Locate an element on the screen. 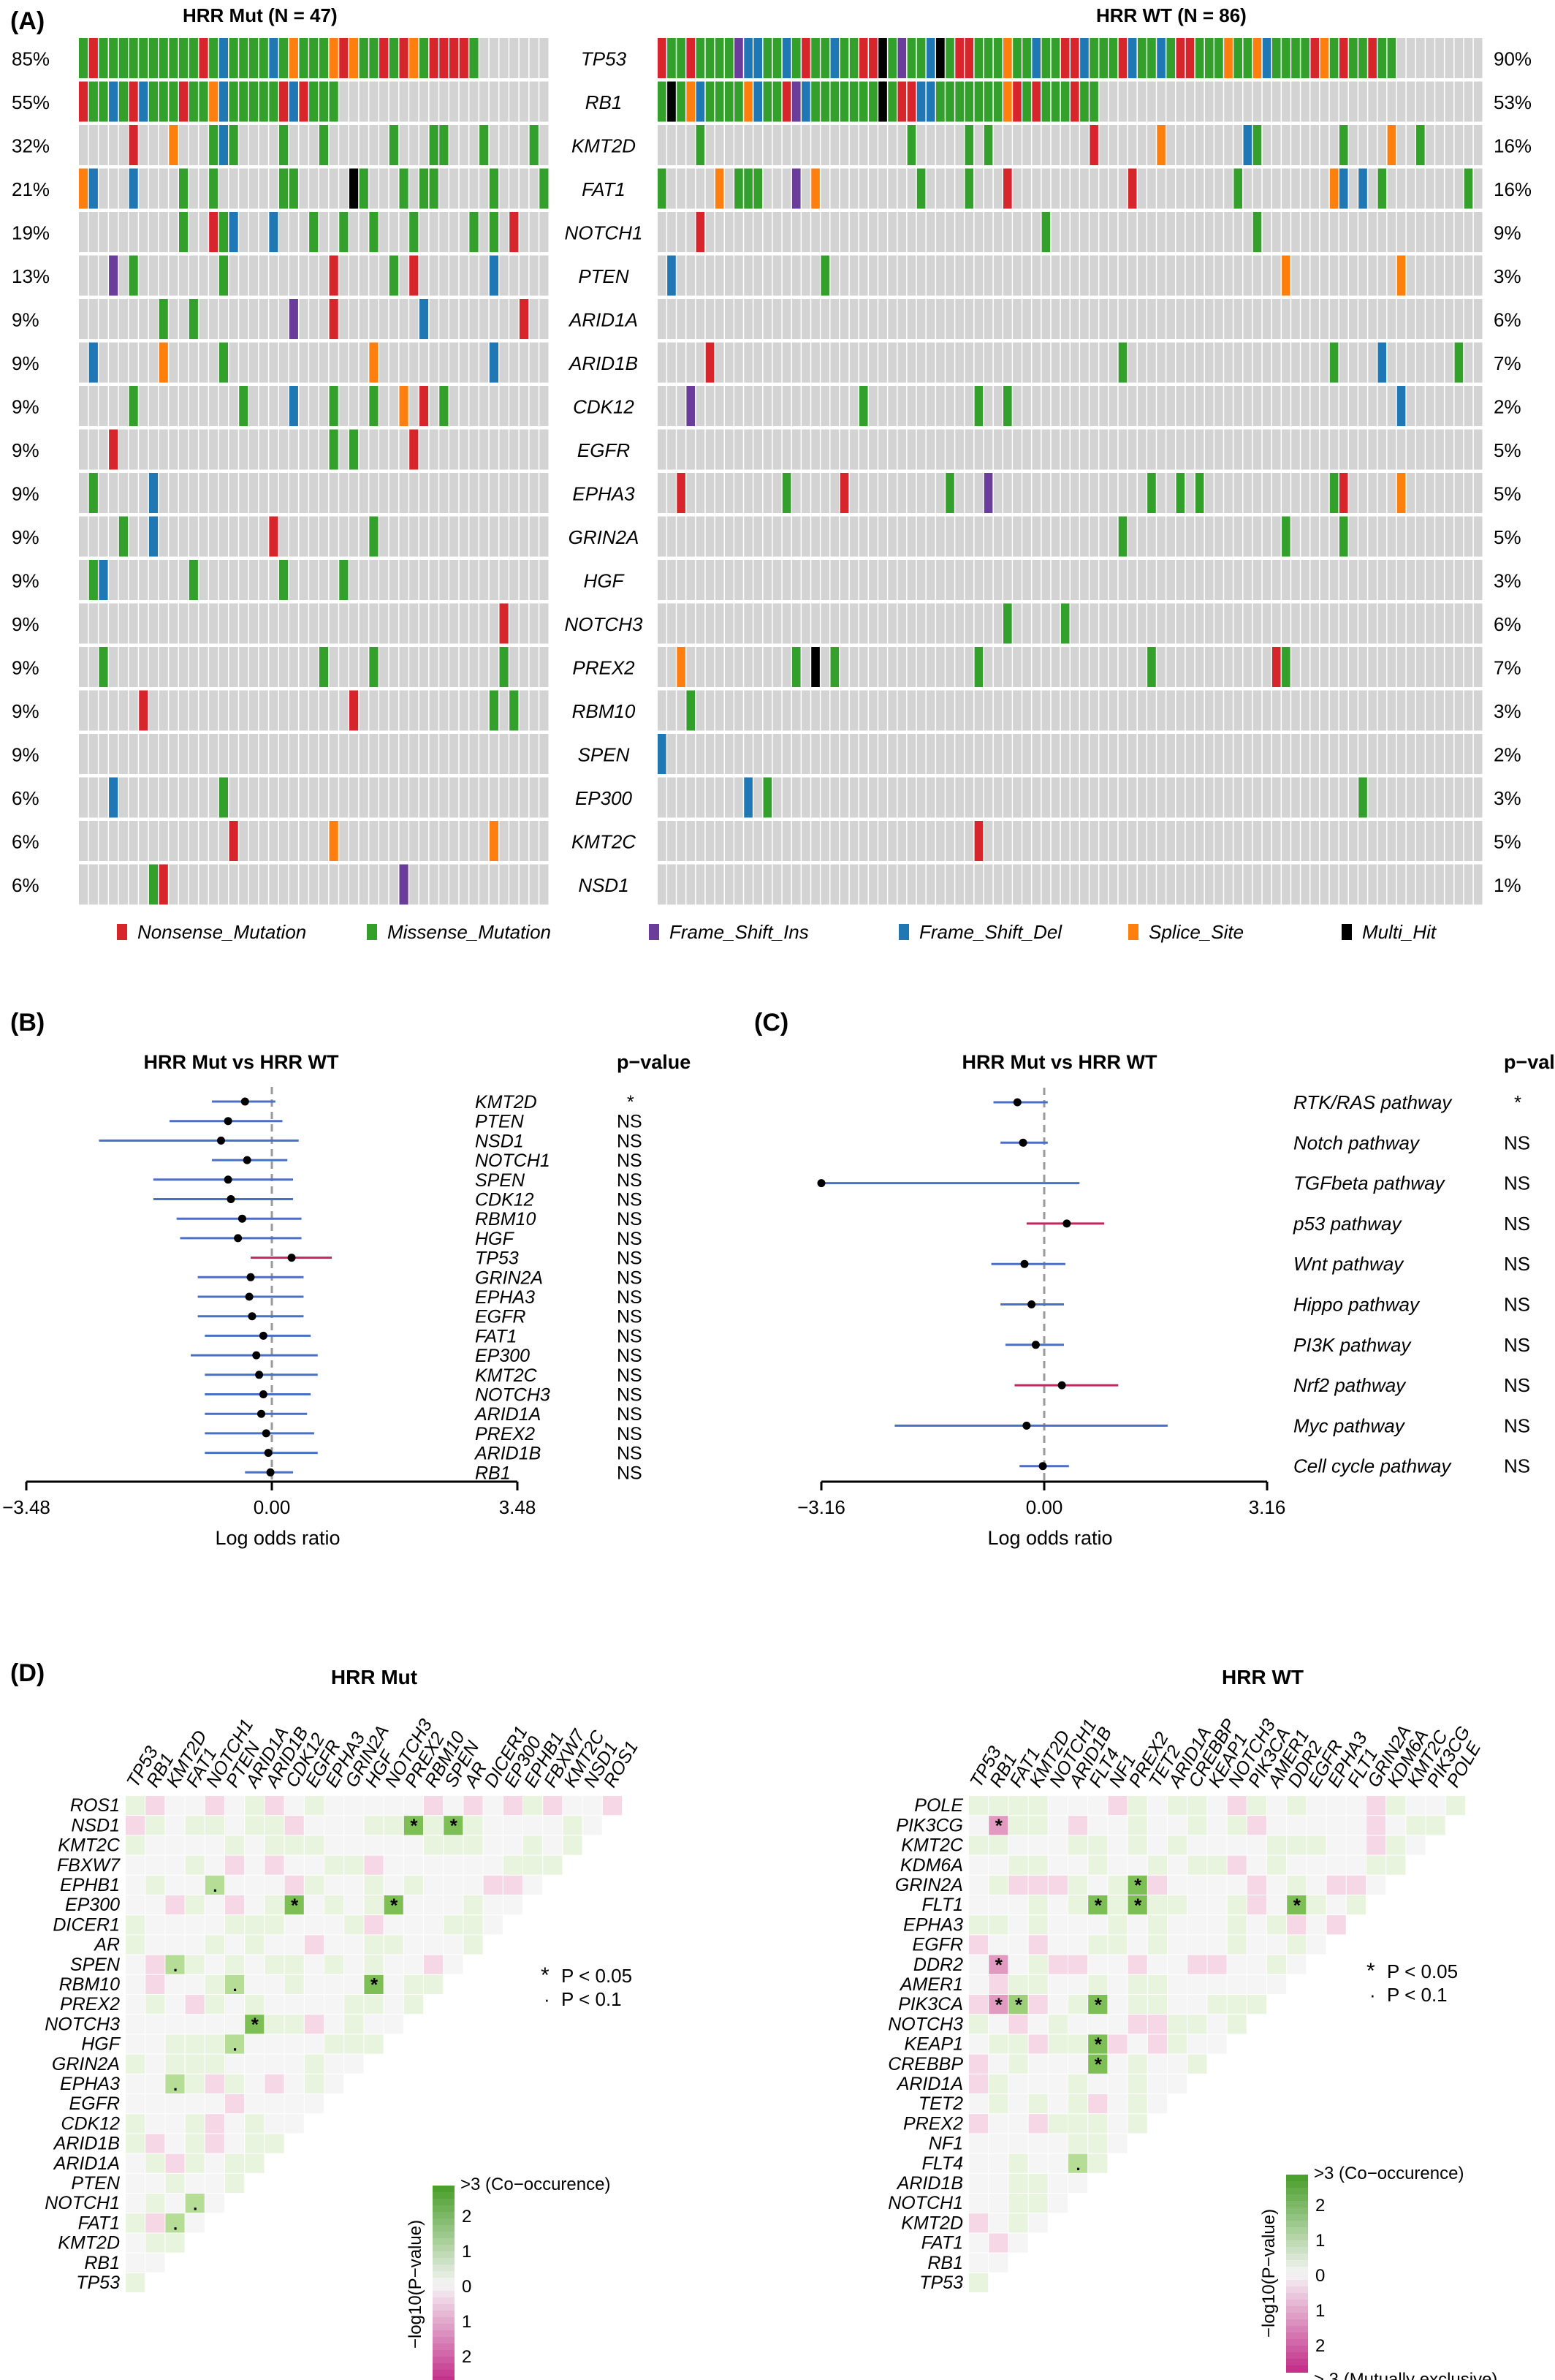 The width and height of the screenshot is (1555, 2380). pct-wt-label: 5% is located at coordinates (1507, 842).